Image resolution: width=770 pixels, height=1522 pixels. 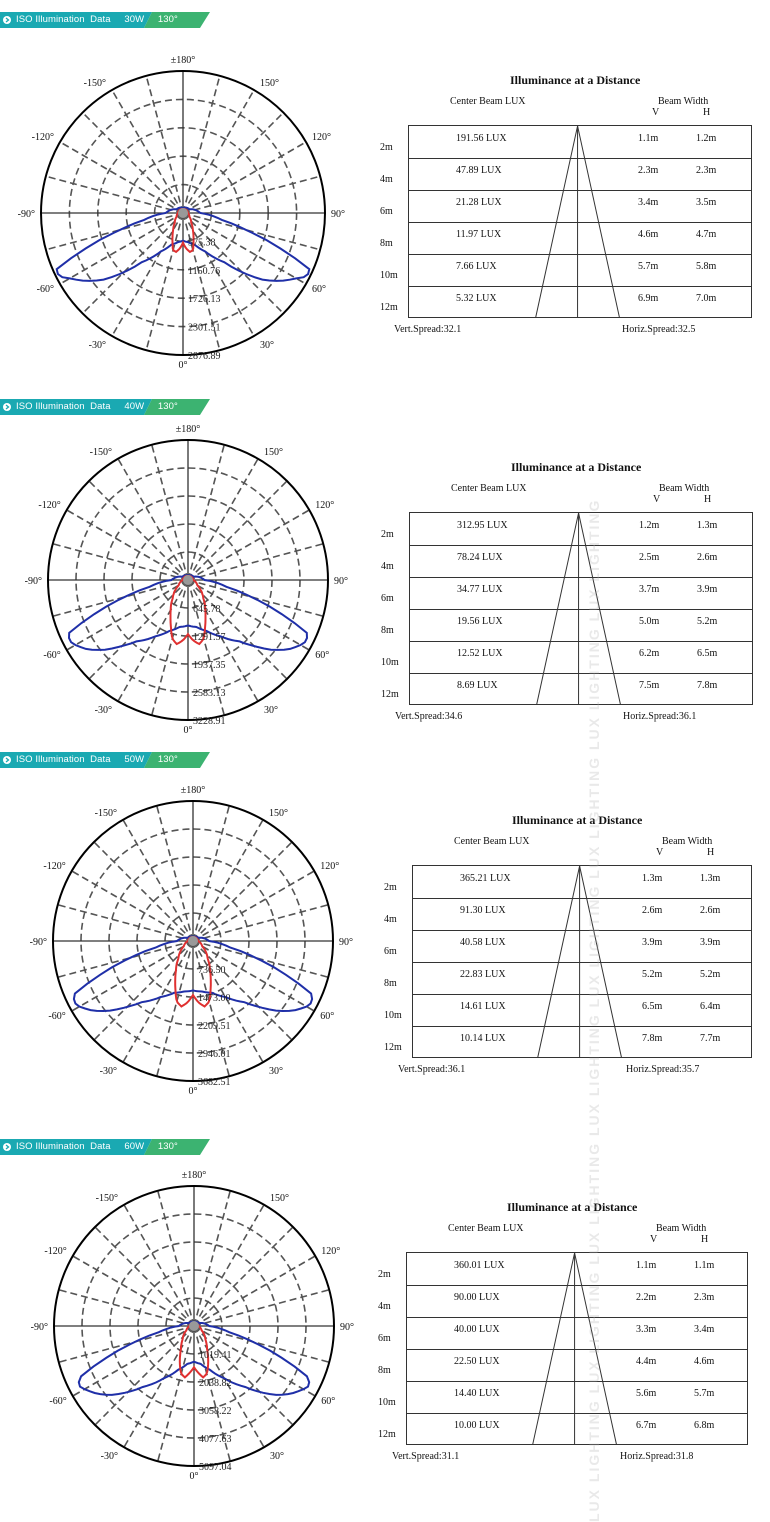 What do you see at coordinates (215, 1439) in the screenshot?
I see `radial-label: 4077.63` at bounding box center [215, 1439].